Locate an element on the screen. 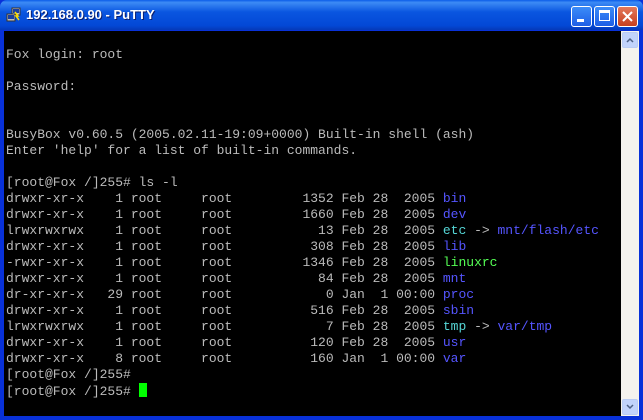 The height and width of the screenshot is (420, 643). terminal-text: [root@Fox /]255# ls -l is located at coordinates (92, 182).